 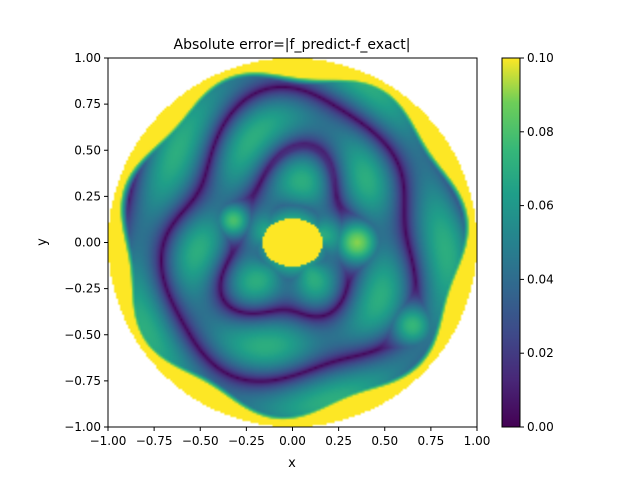 What do you see at coordinates (292, 441) in the screenshot?
I see `x-tick-label: 0.00` at bounding box center [292, 441].